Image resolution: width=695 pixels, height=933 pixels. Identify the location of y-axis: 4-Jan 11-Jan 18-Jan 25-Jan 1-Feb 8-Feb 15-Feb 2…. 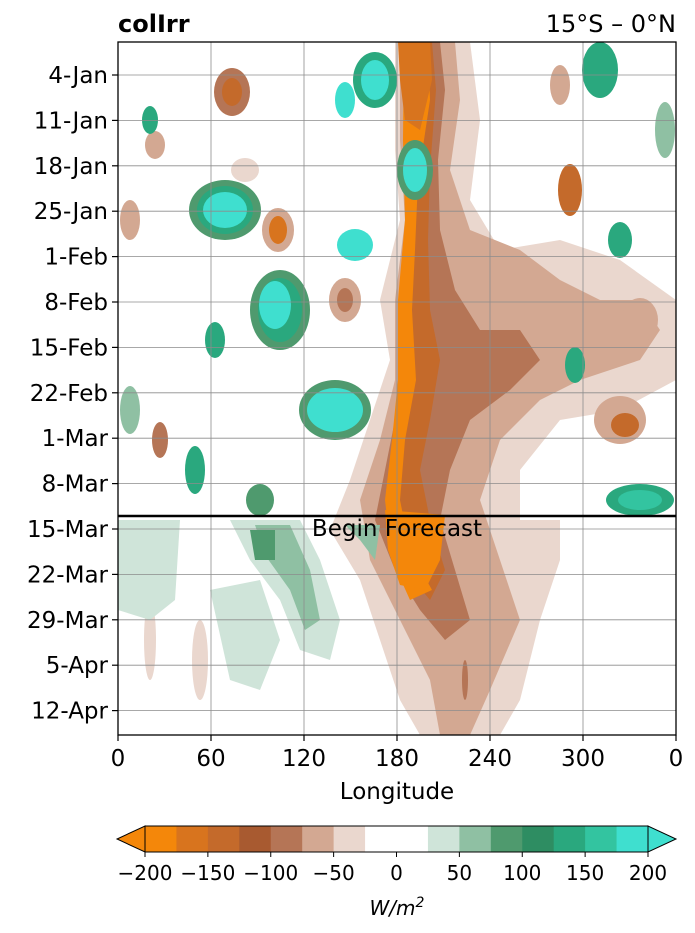
(72, 394).